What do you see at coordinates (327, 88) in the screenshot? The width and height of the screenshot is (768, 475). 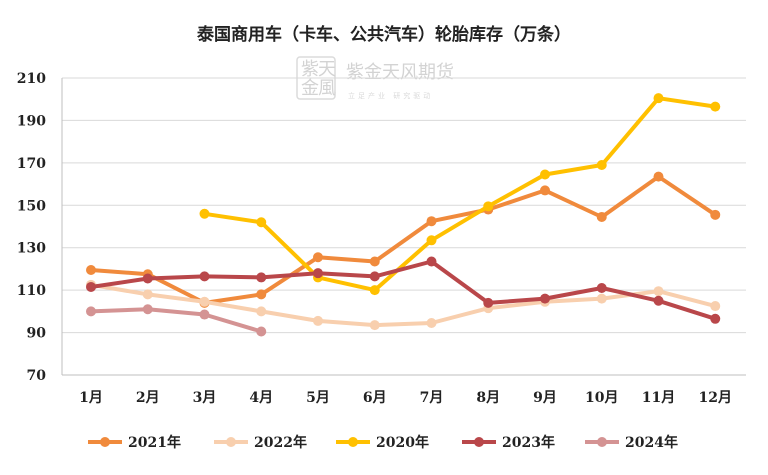 I see `watermark-logo-char-4: 風` at bounding box center [327, 88].